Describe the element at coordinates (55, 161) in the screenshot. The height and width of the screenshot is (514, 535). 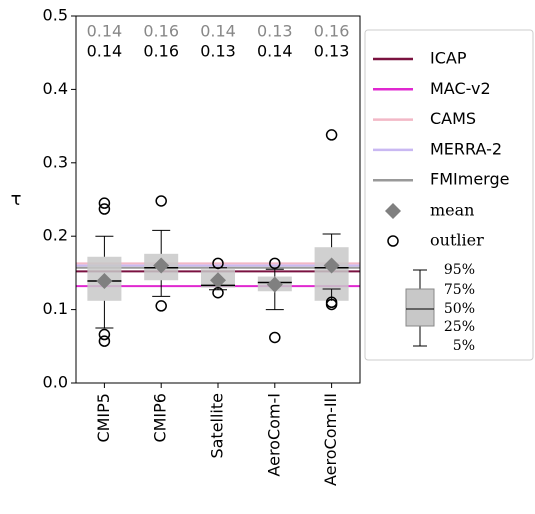
I see `y-tick-label: 0.3` at that location.